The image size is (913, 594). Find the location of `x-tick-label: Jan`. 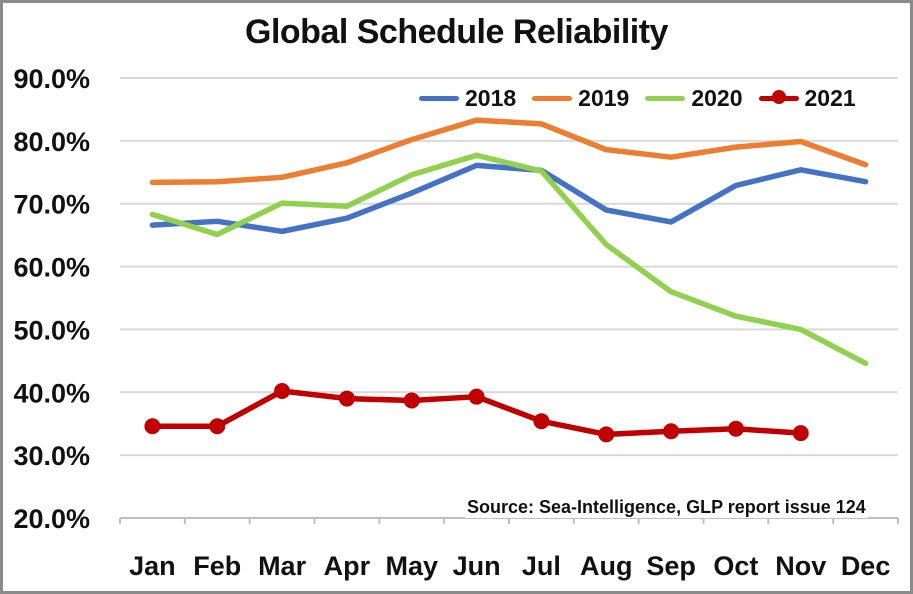

x-tick-label: Jan is located at coordinates (152, 566).